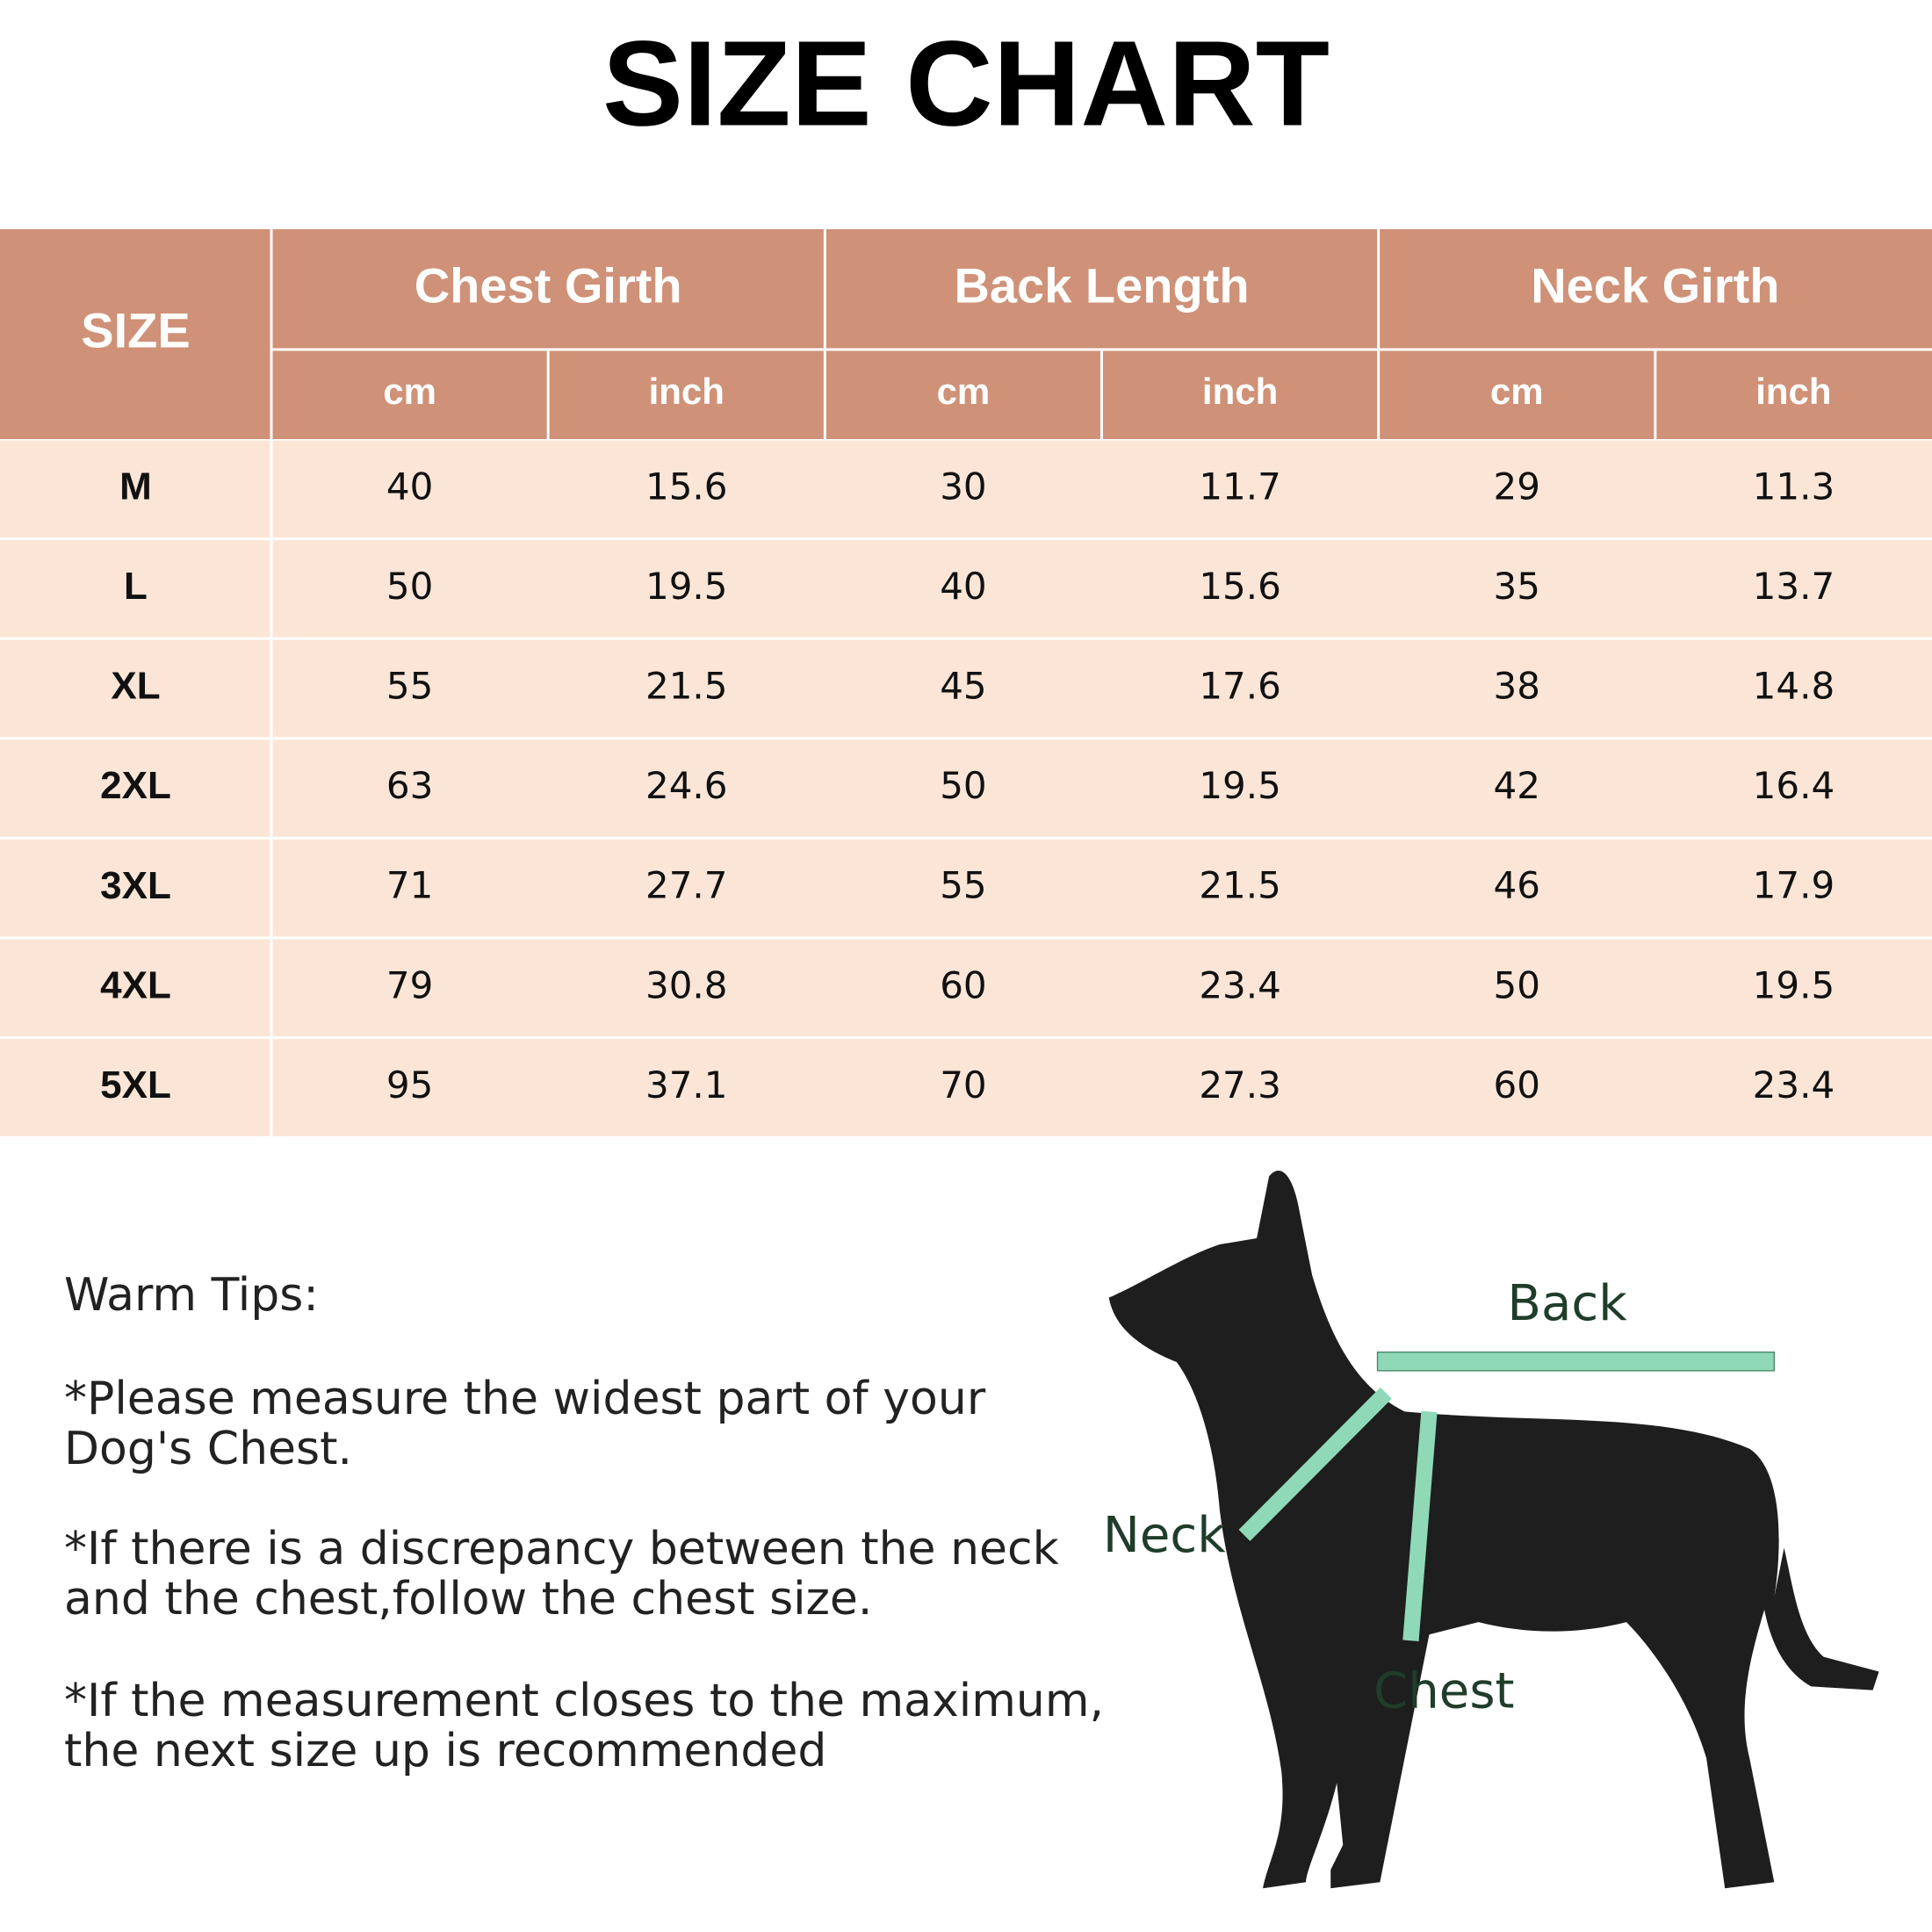 The height and width of the screenshot is (1932, 1932). What do you see at coordinates (686, 1085) in the screenshot?
I see `value-cell: 37.1` at bounding box center [686, 1085].